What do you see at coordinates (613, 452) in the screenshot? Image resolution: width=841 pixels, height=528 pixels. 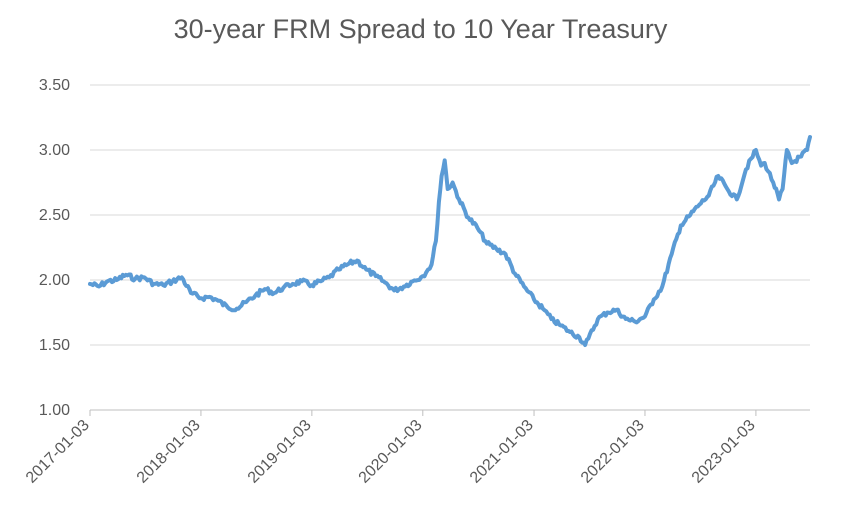 I see `x-tick-label: 2022-01-03` at bounding box center [613, 452].